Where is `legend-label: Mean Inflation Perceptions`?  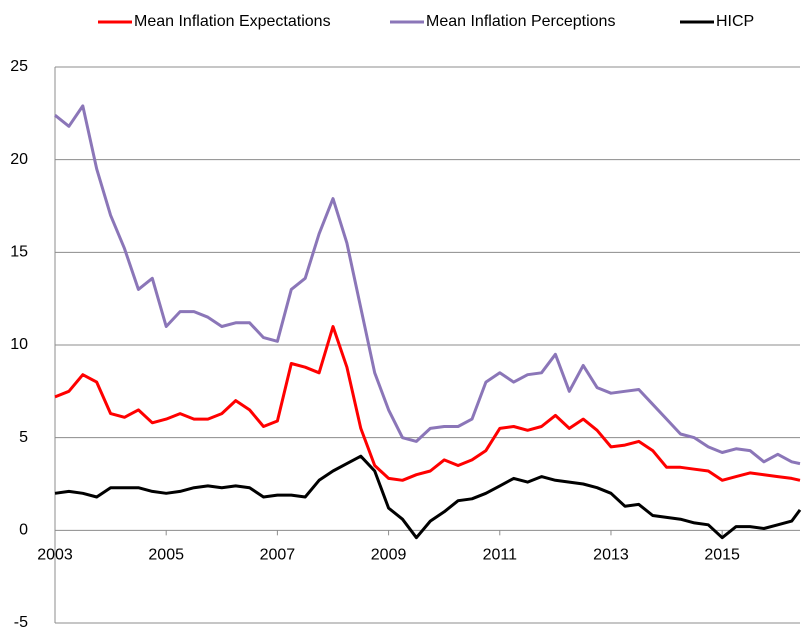
legend-label: Mean Inflation Perceptions is located at coordinates (520, 21).